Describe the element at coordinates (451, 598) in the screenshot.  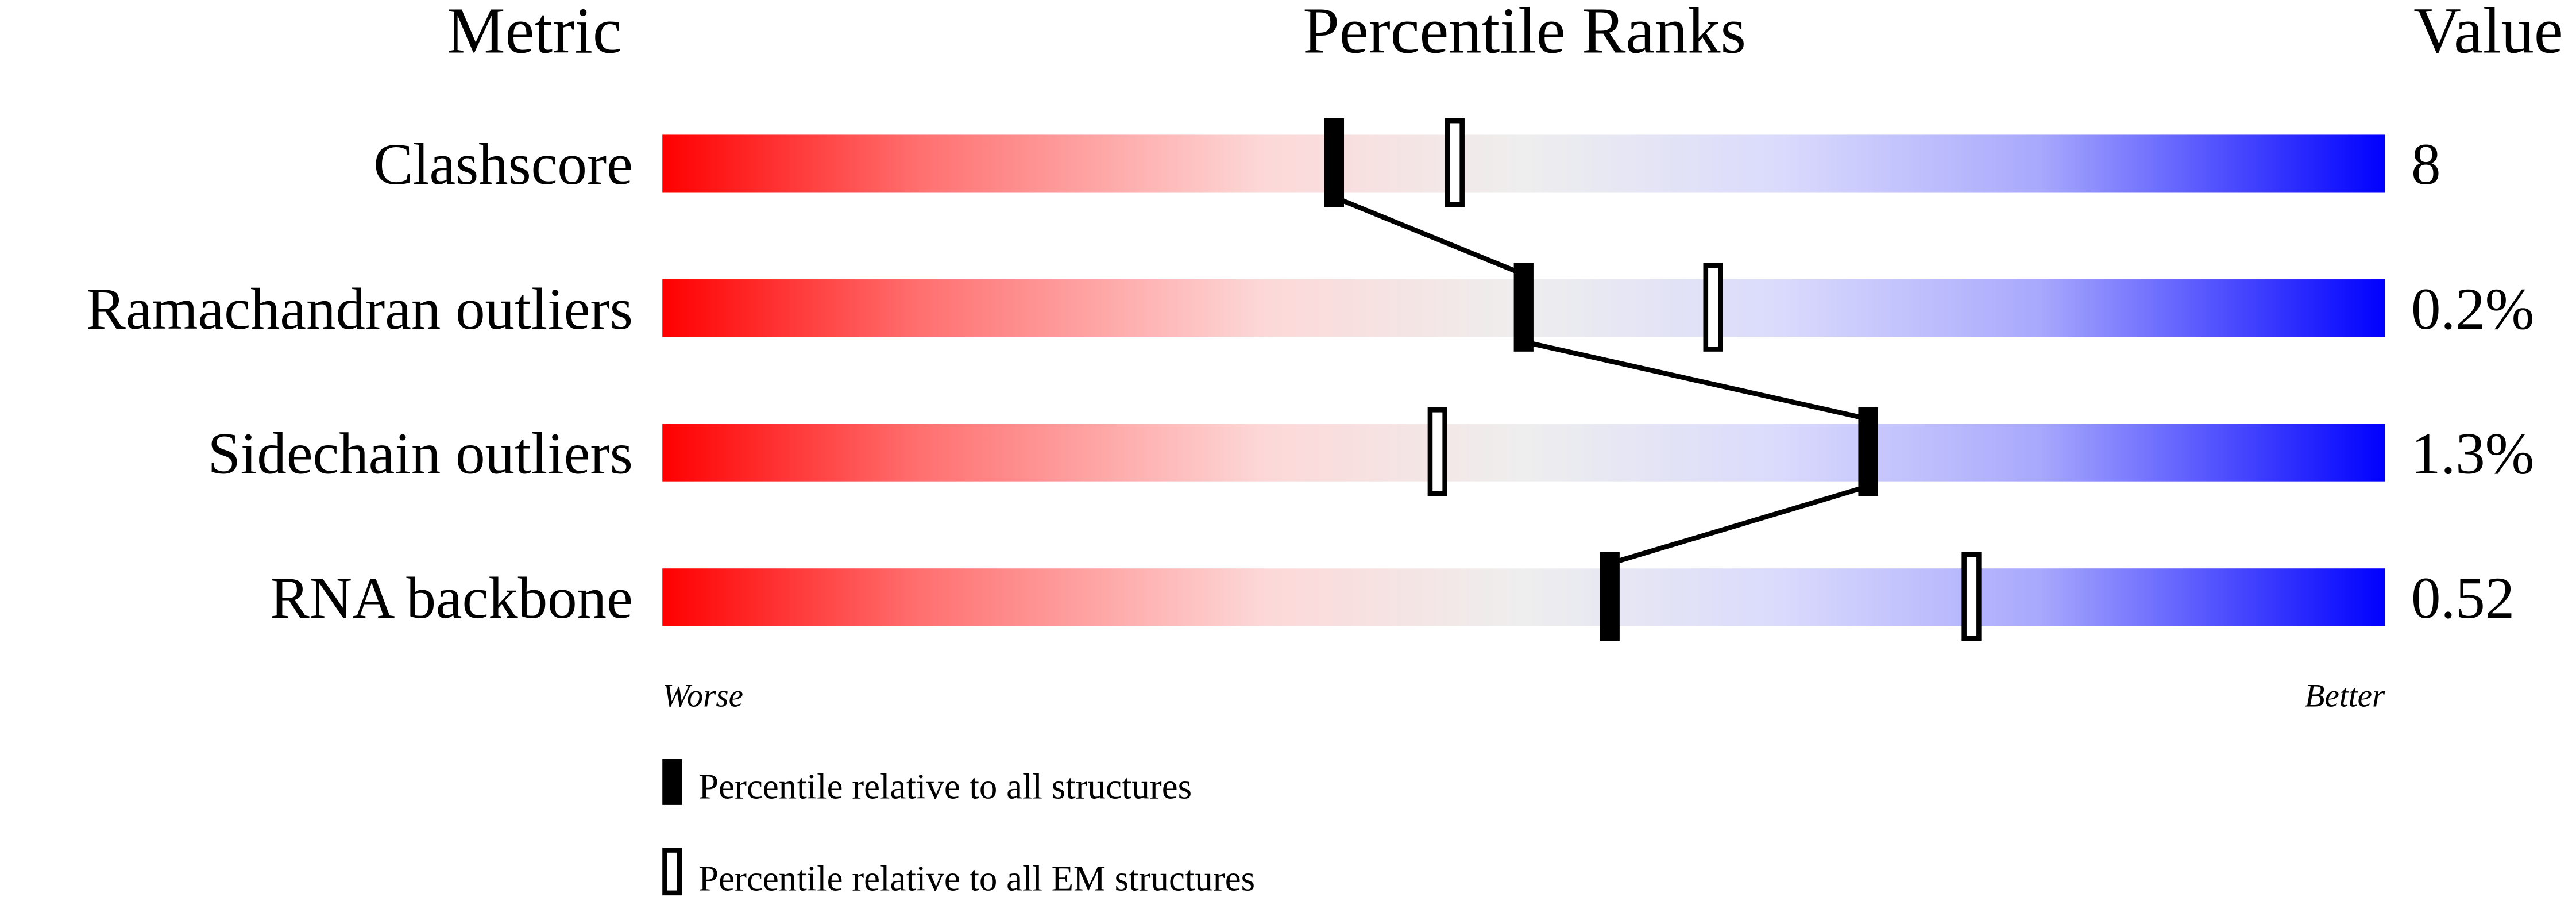
I see `metric-label: RNA backbone` at that location.